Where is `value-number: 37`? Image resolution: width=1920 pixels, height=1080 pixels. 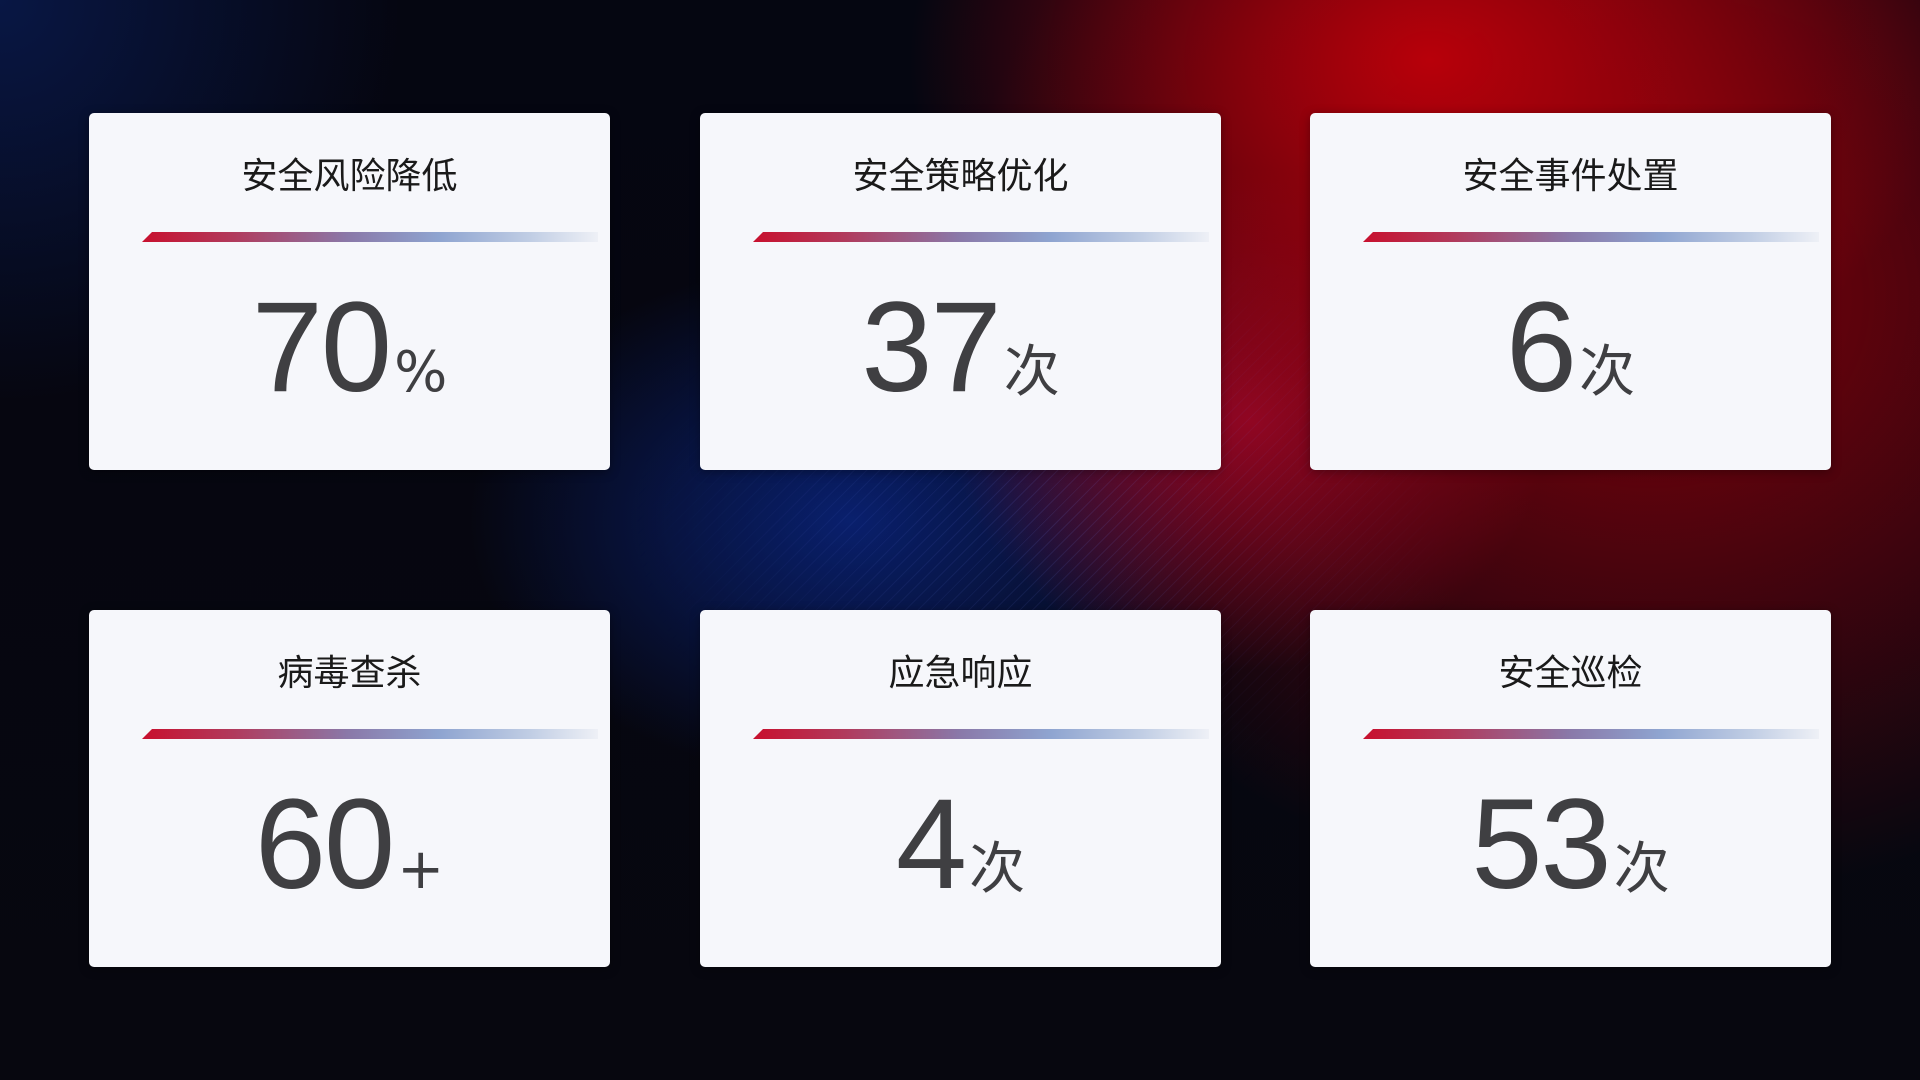 value-number: 37 is located at coordinates (931, 347).